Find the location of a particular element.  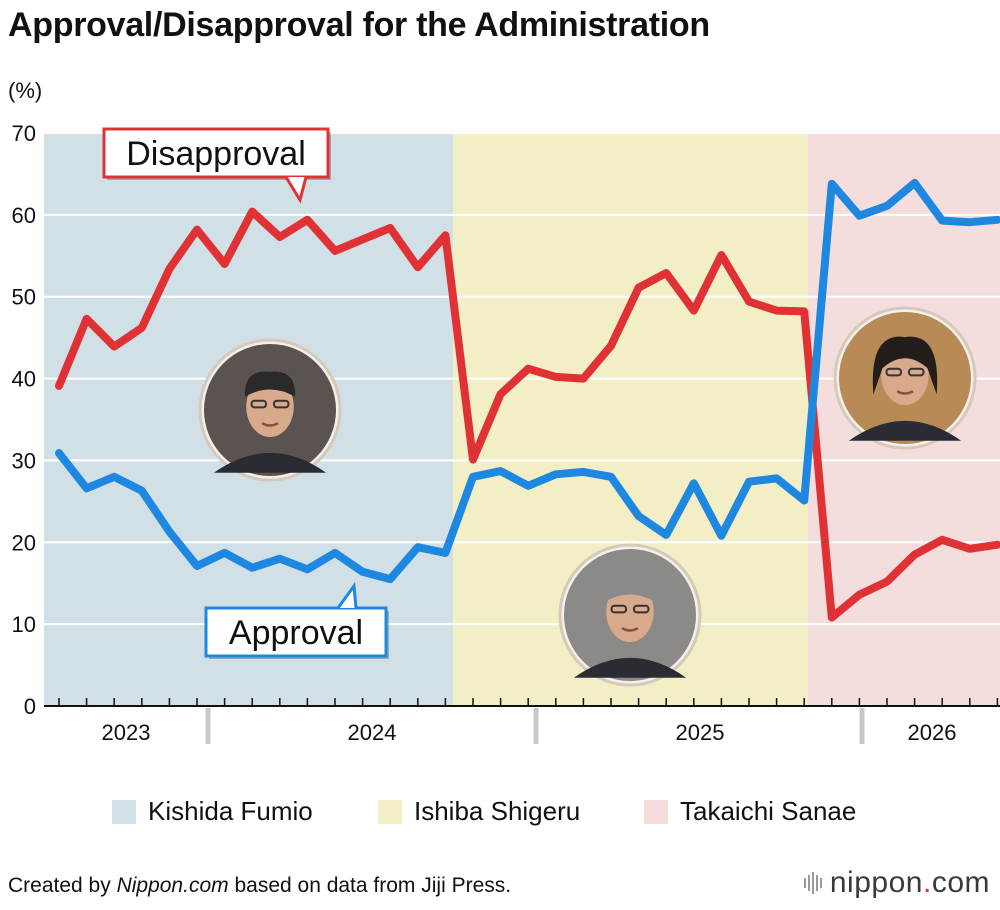

x-year-label: 2024 is located at coordinates (372, 732).